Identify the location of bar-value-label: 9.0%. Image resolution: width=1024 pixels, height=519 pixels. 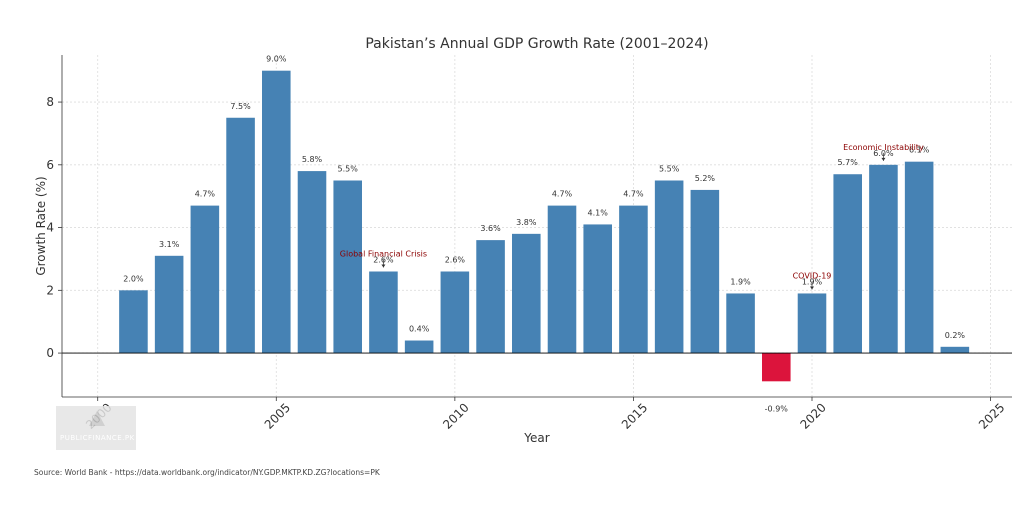
(276, 59).